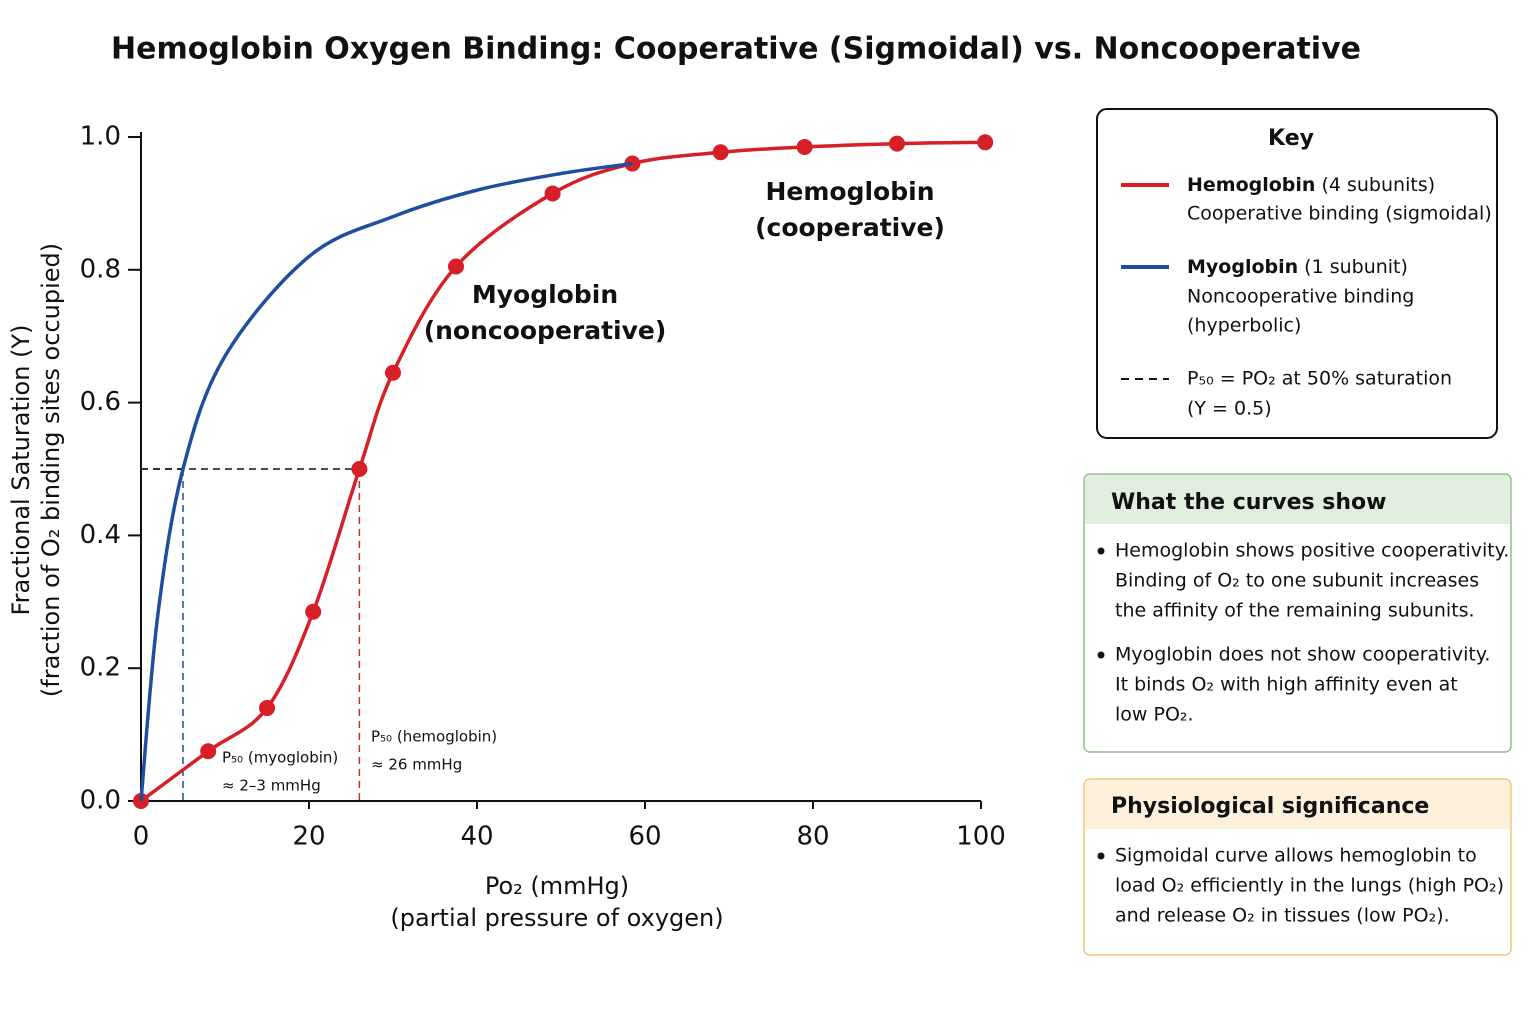 The image size is (1536, 1024). What do you see at coordinates (100, 668) in the screenshot?
I see `y-tick-label: 0.2` at bounding box center [100, 668].